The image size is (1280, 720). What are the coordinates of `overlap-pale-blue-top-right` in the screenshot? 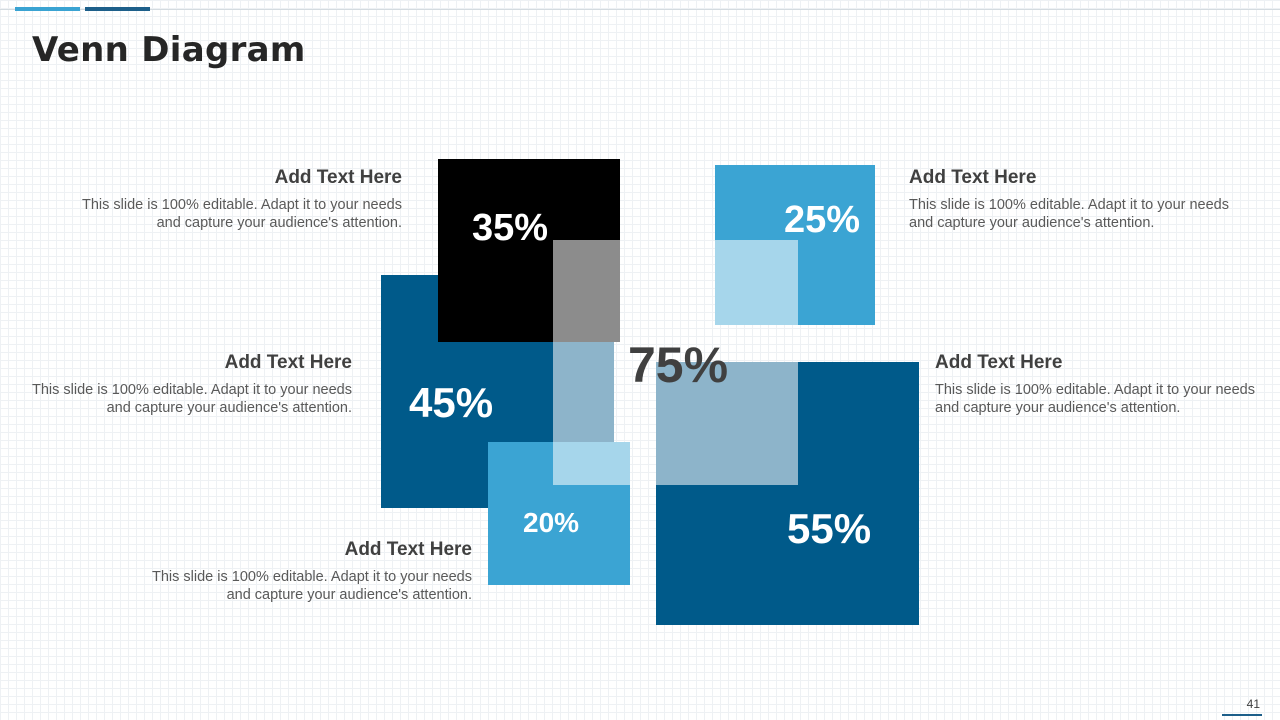 It's located at (756, 282).